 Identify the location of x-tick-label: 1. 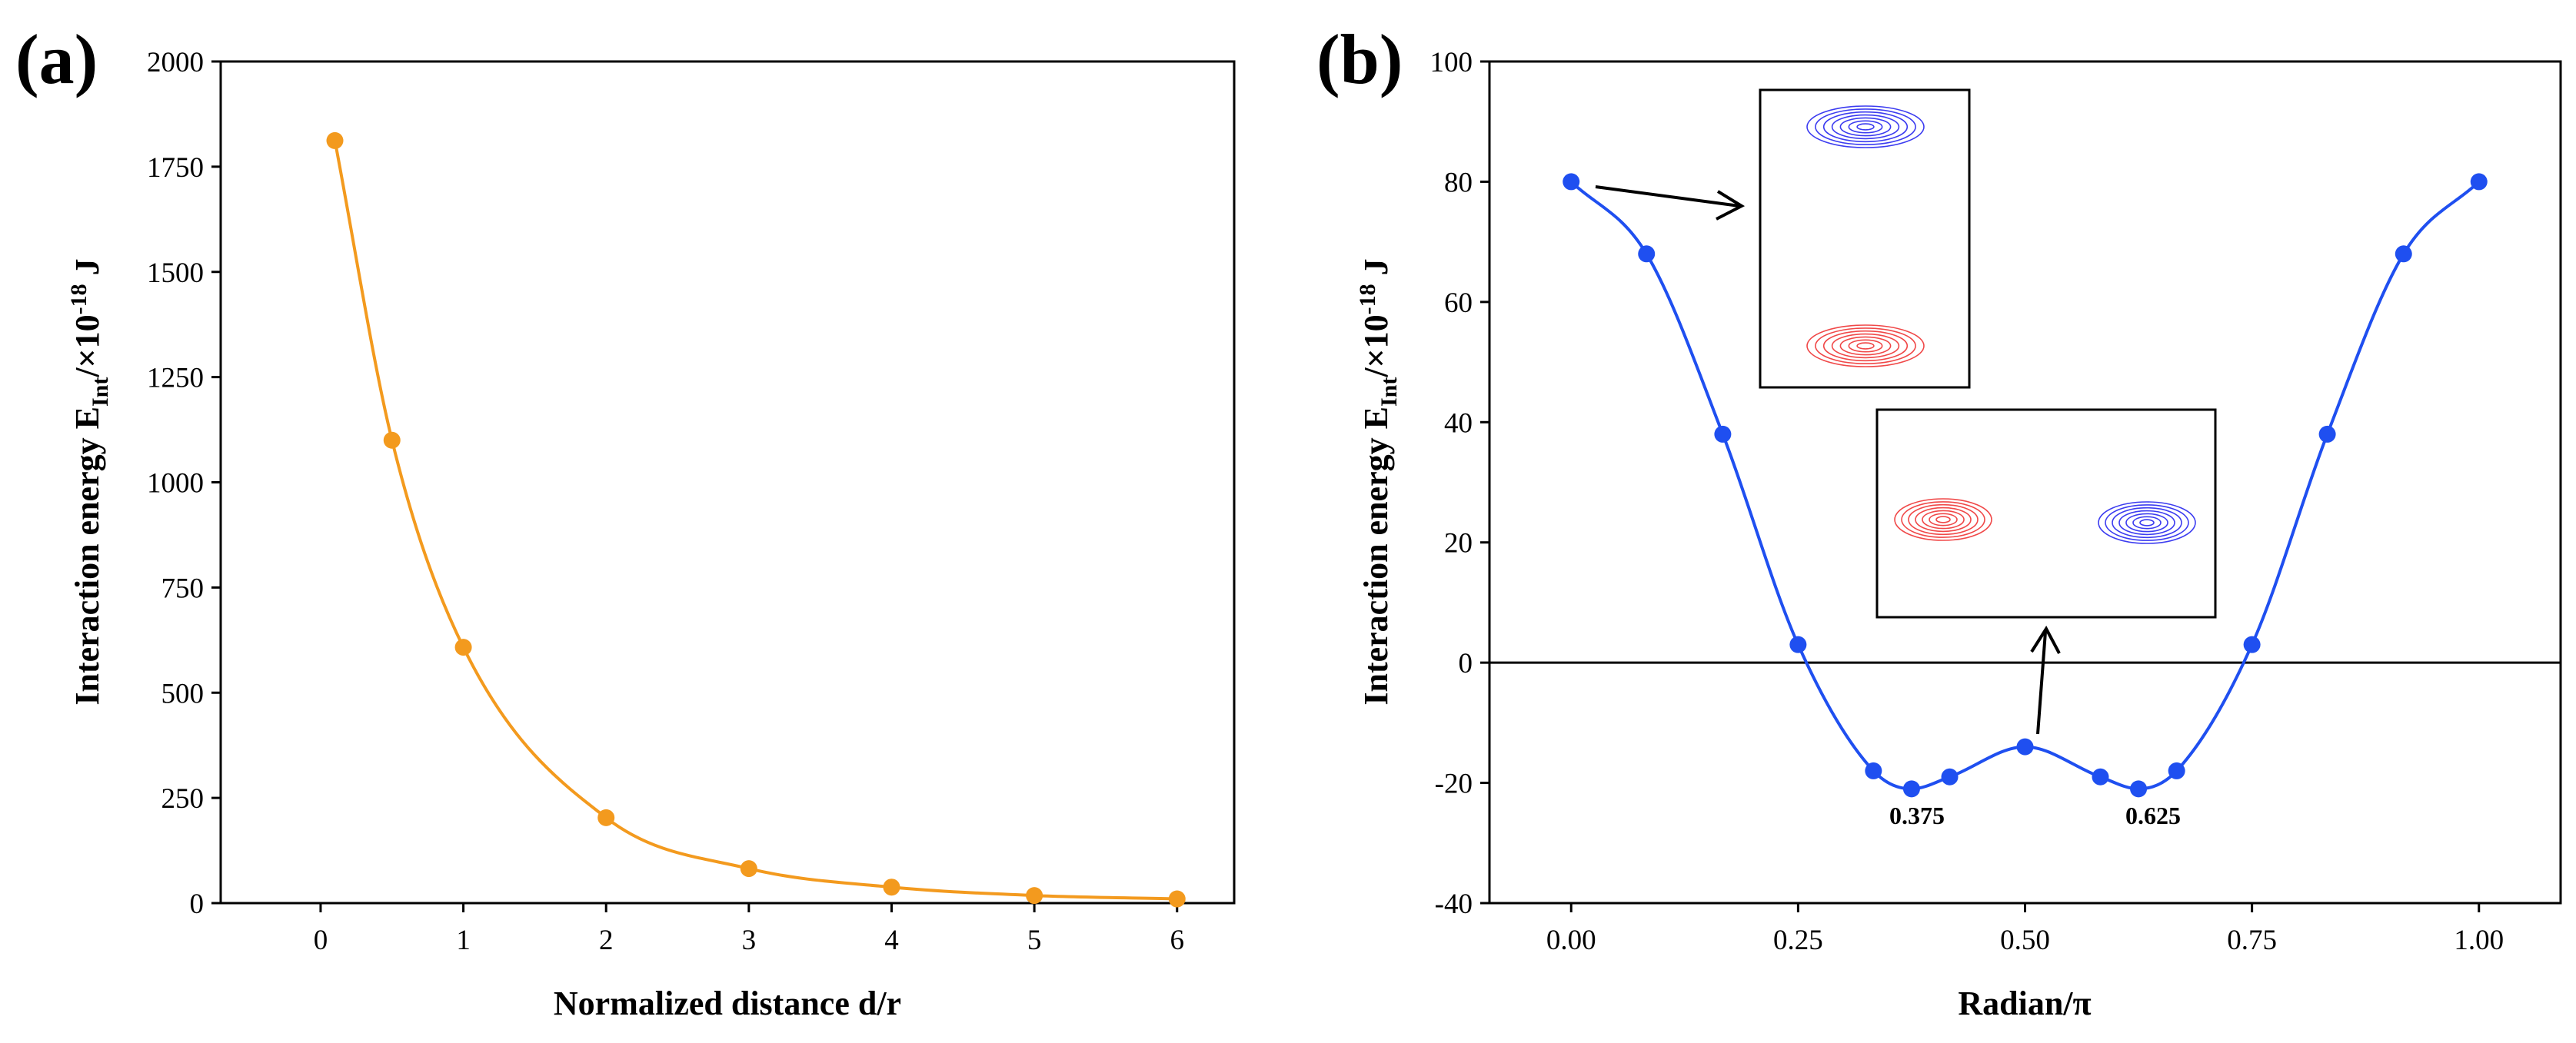
(464, 941).